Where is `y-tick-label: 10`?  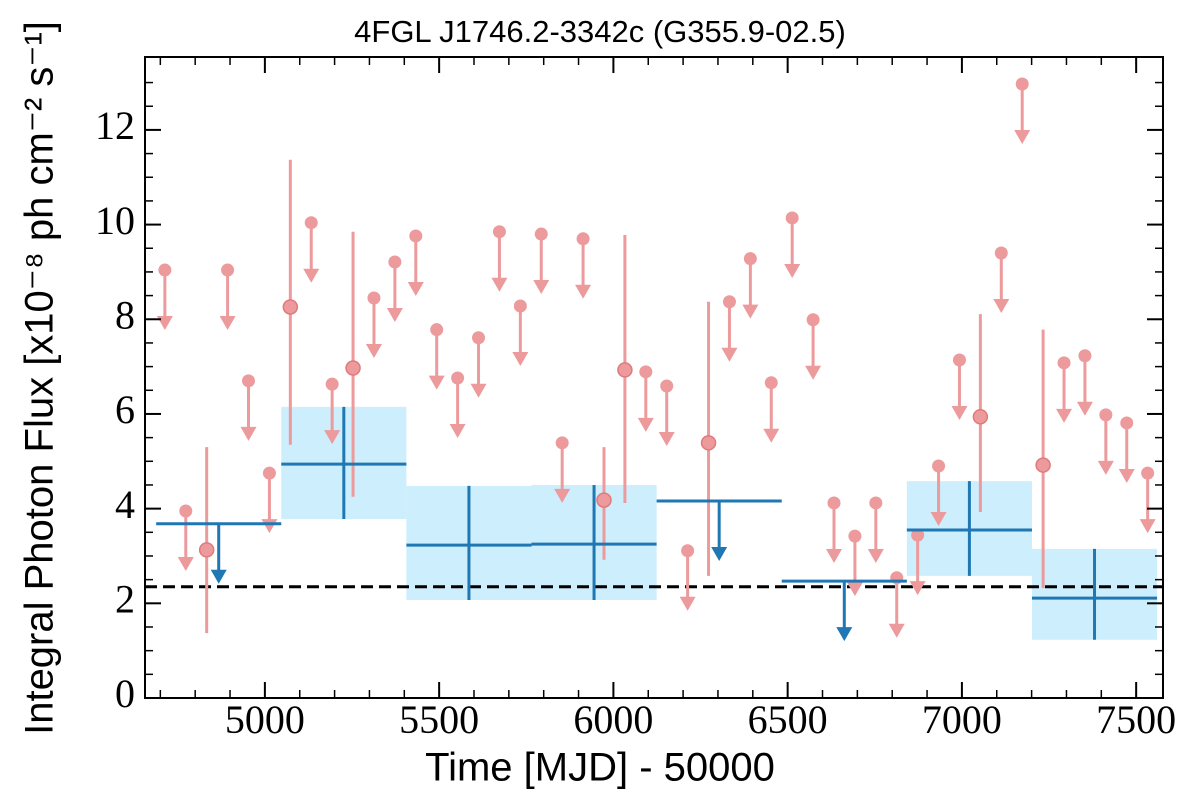 y-tick-label: 10 is located at coordinates (115, 220).